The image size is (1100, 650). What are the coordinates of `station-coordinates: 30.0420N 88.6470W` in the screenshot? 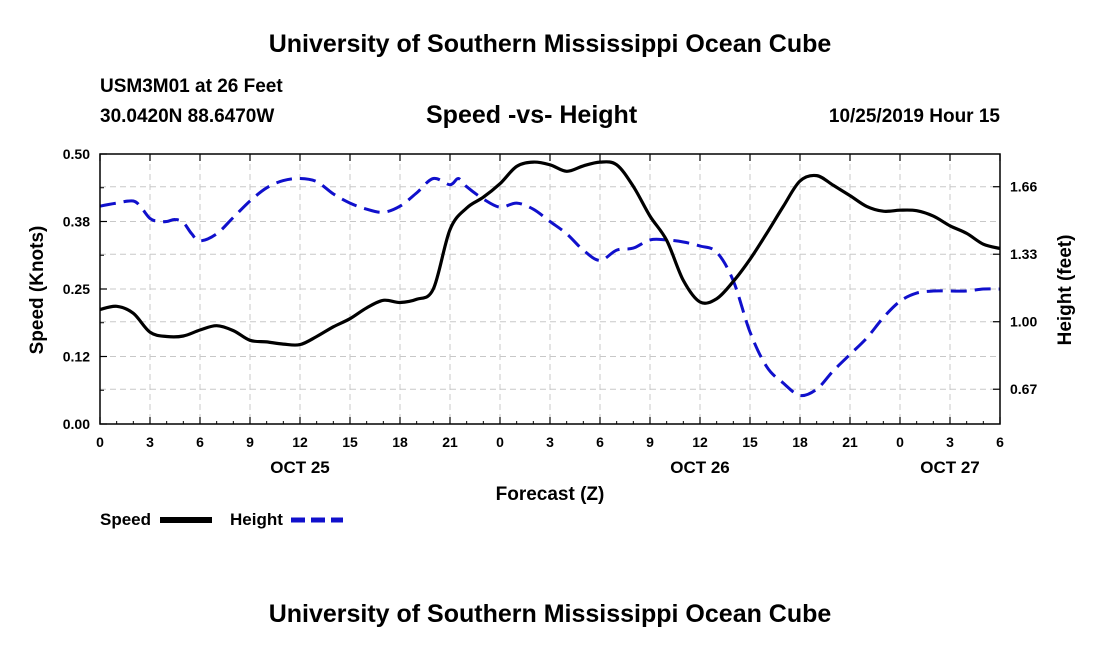 It's located at (187, 116).